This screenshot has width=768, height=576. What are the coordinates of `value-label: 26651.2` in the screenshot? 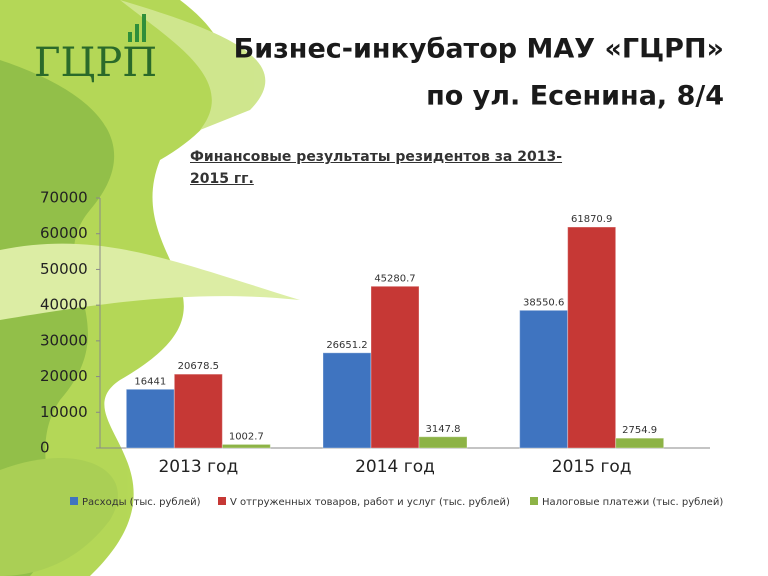 It's located at (346, 345).